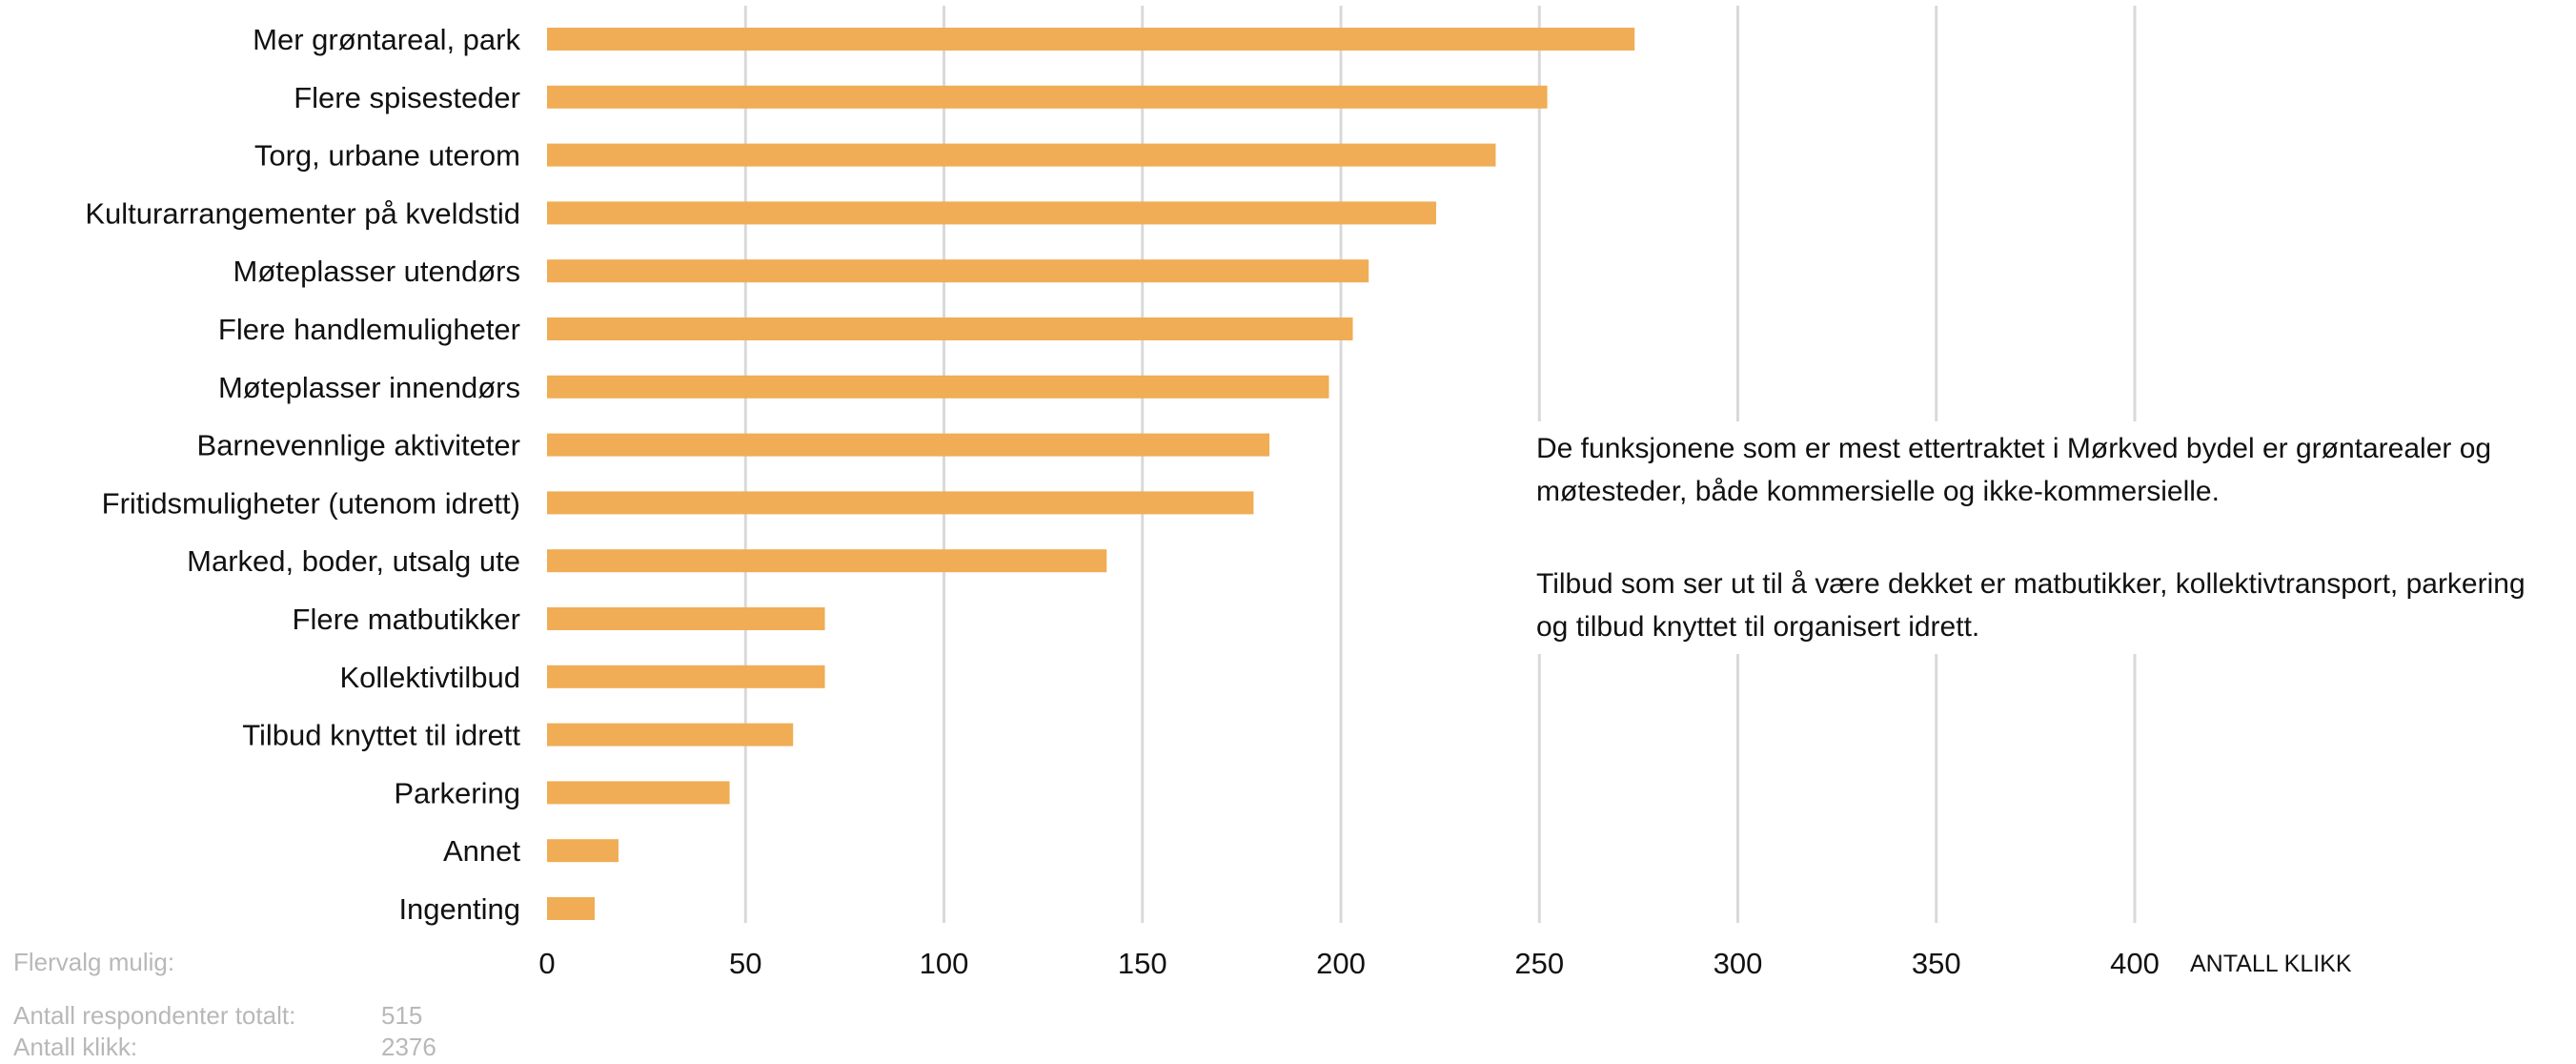  What do you see at coordinates (1142, 964) in the screenshot?
I see `x-tick-label: 150` at bounding box center [1142, 964].